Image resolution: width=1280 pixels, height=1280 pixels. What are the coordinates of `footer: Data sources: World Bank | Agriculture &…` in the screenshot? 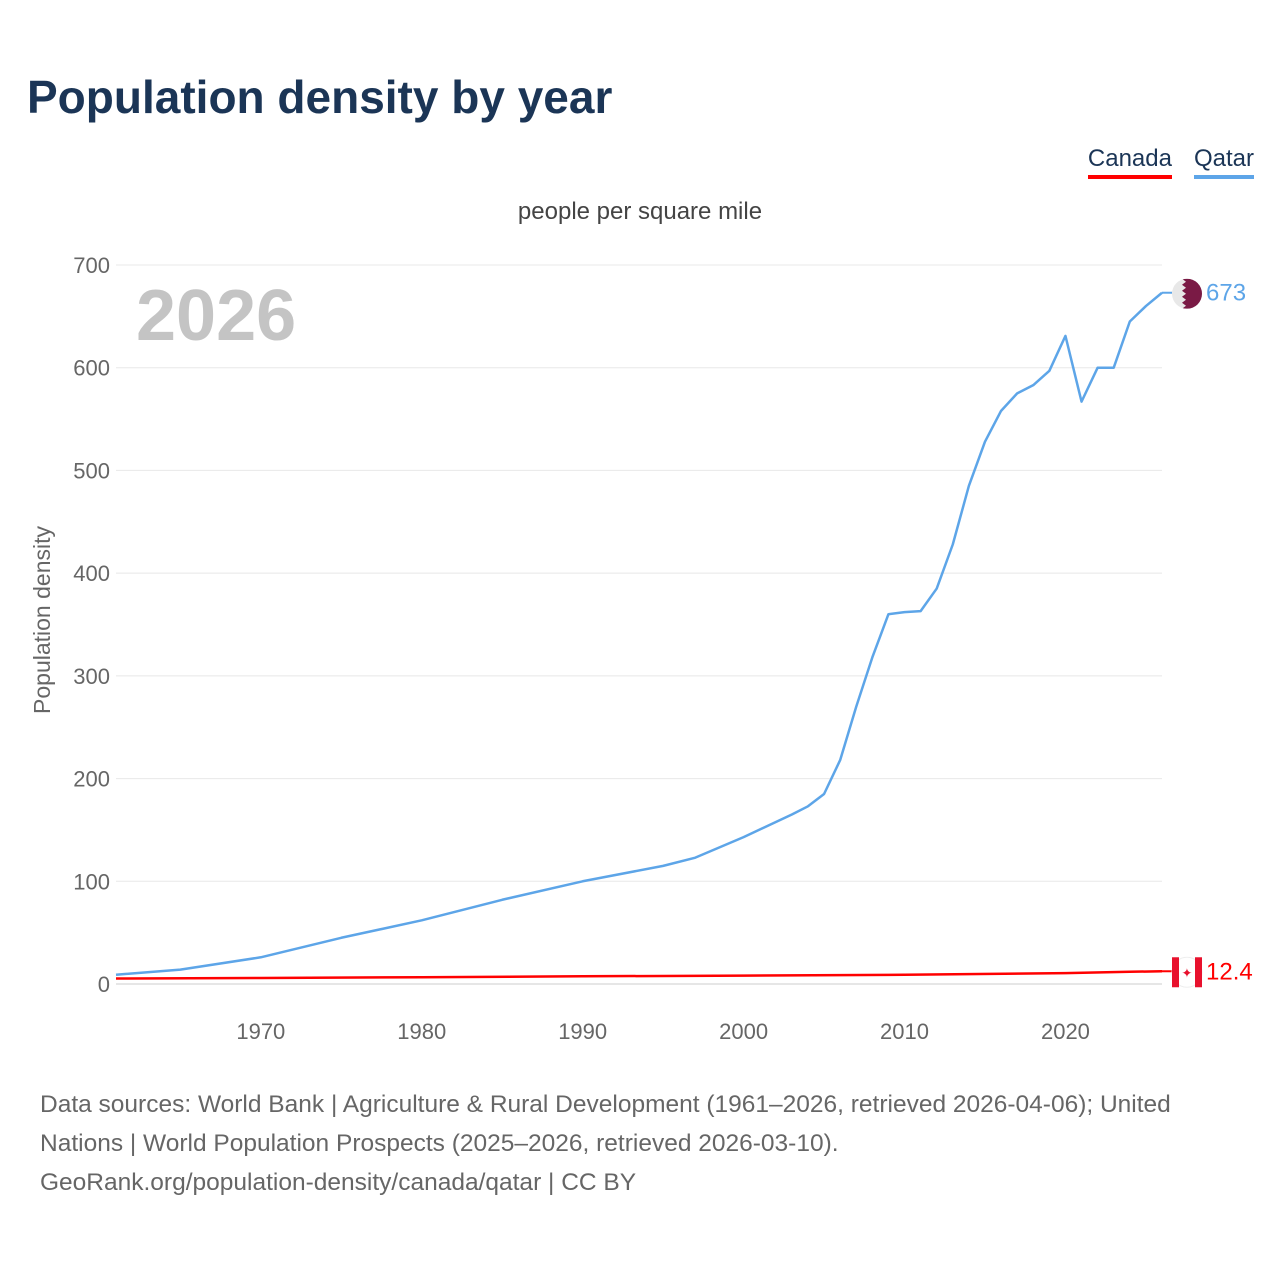 It's located at (645, 1143).